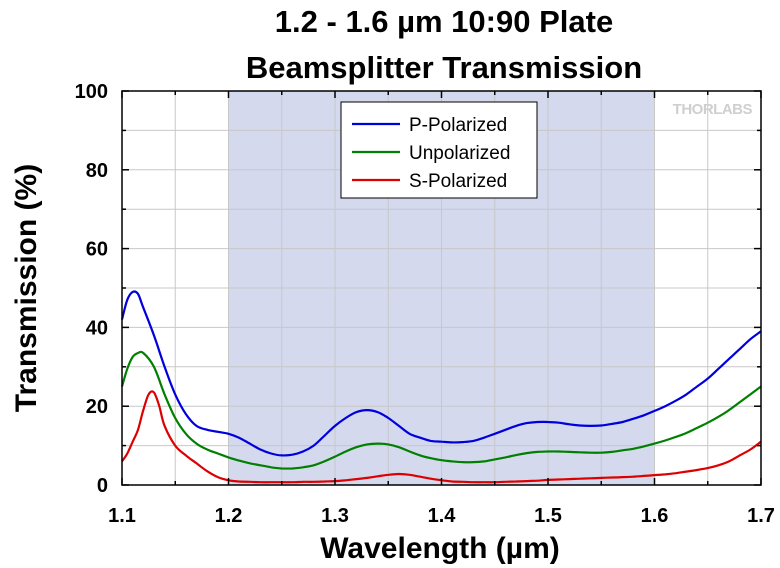  Describe the element at coordinates (335, 516) in the screenshot. I see `x-tick-label: 1.3` at that location.